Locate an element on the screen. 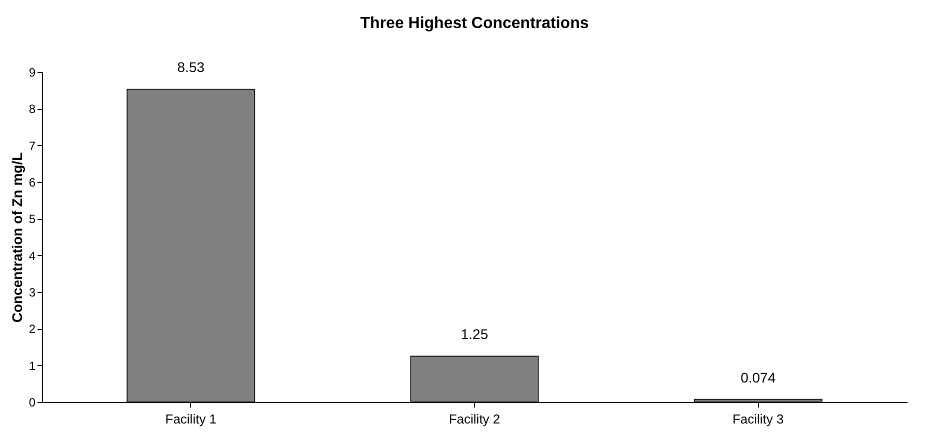 This screenshot has width=937, height=436. y-axis-title: Concentration of Zn mg/L is located at coordinates (16, 237).